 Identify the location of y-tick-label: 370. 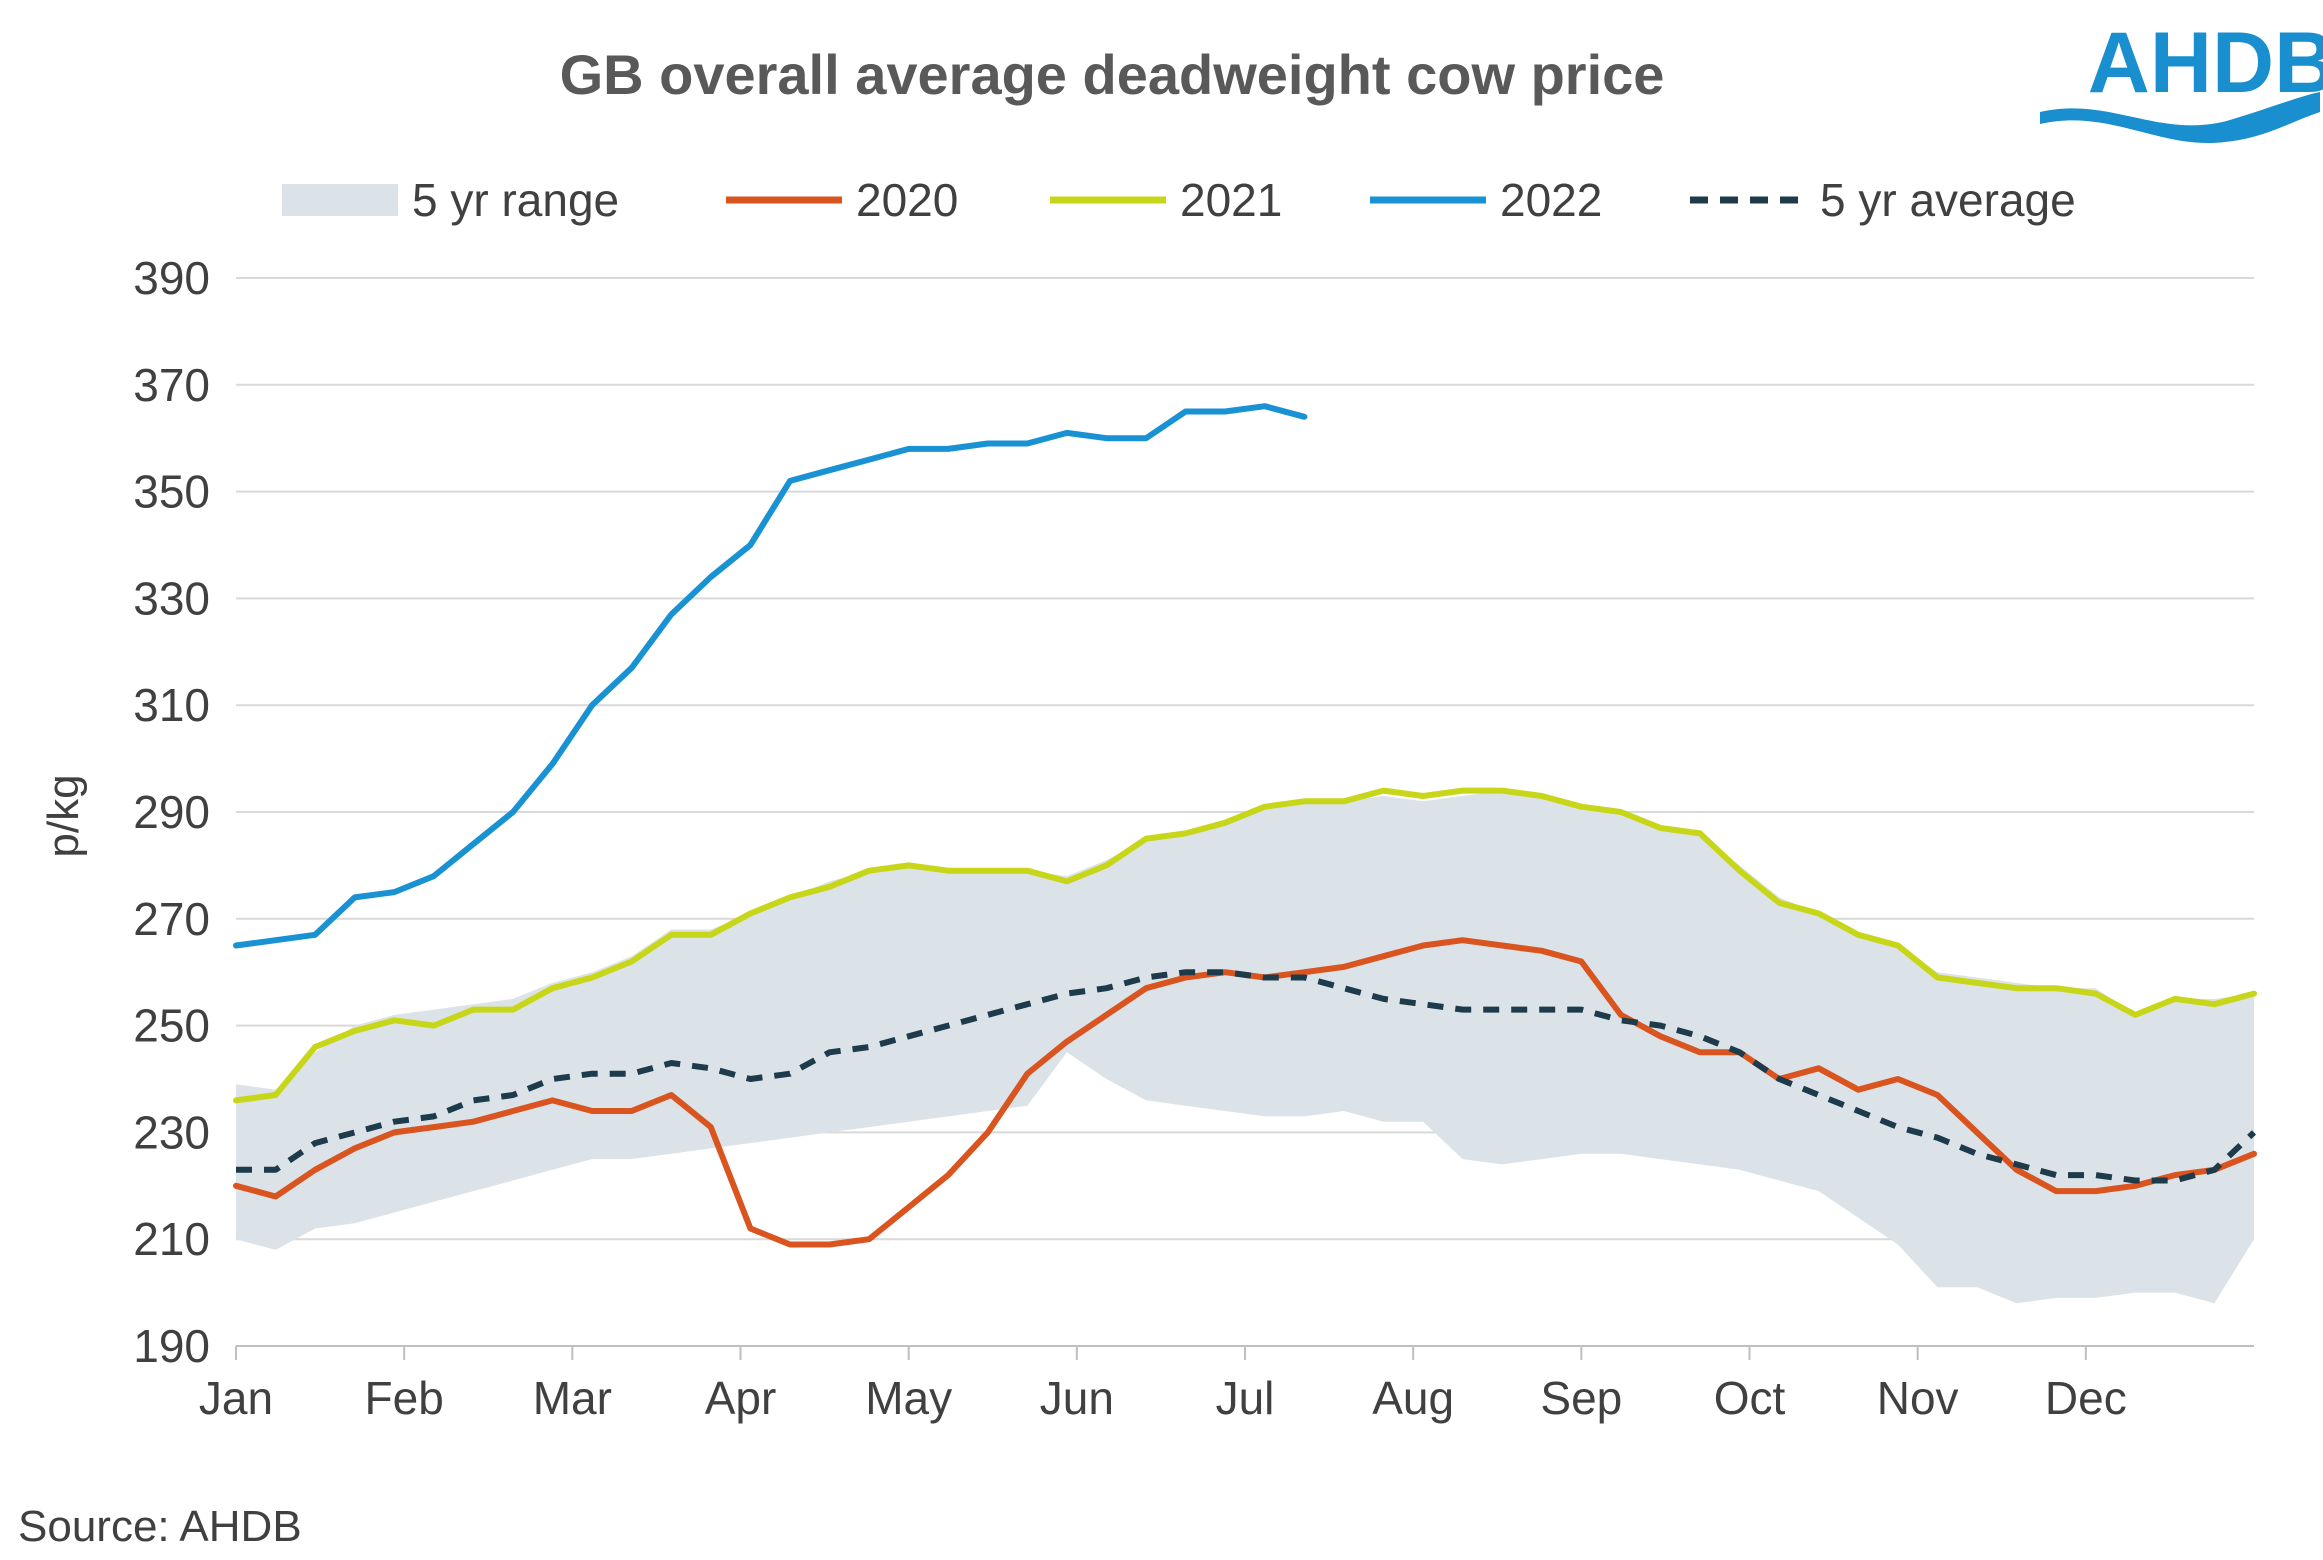
(171, 385).